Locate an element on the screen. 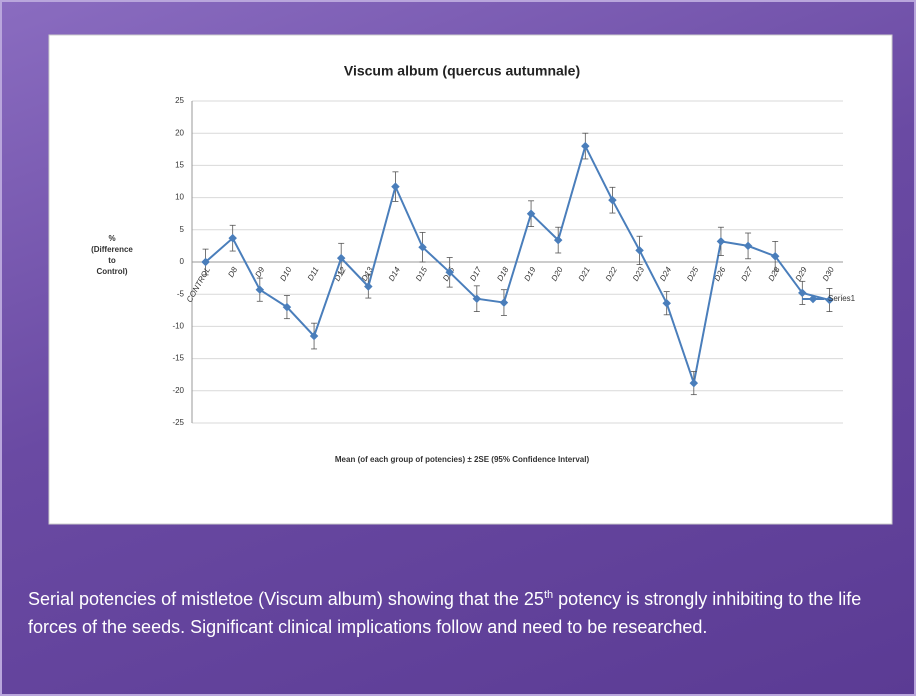 This screenshot has width=916, height=696. y-tick-label: 5 is located at coordinates (182, 229).